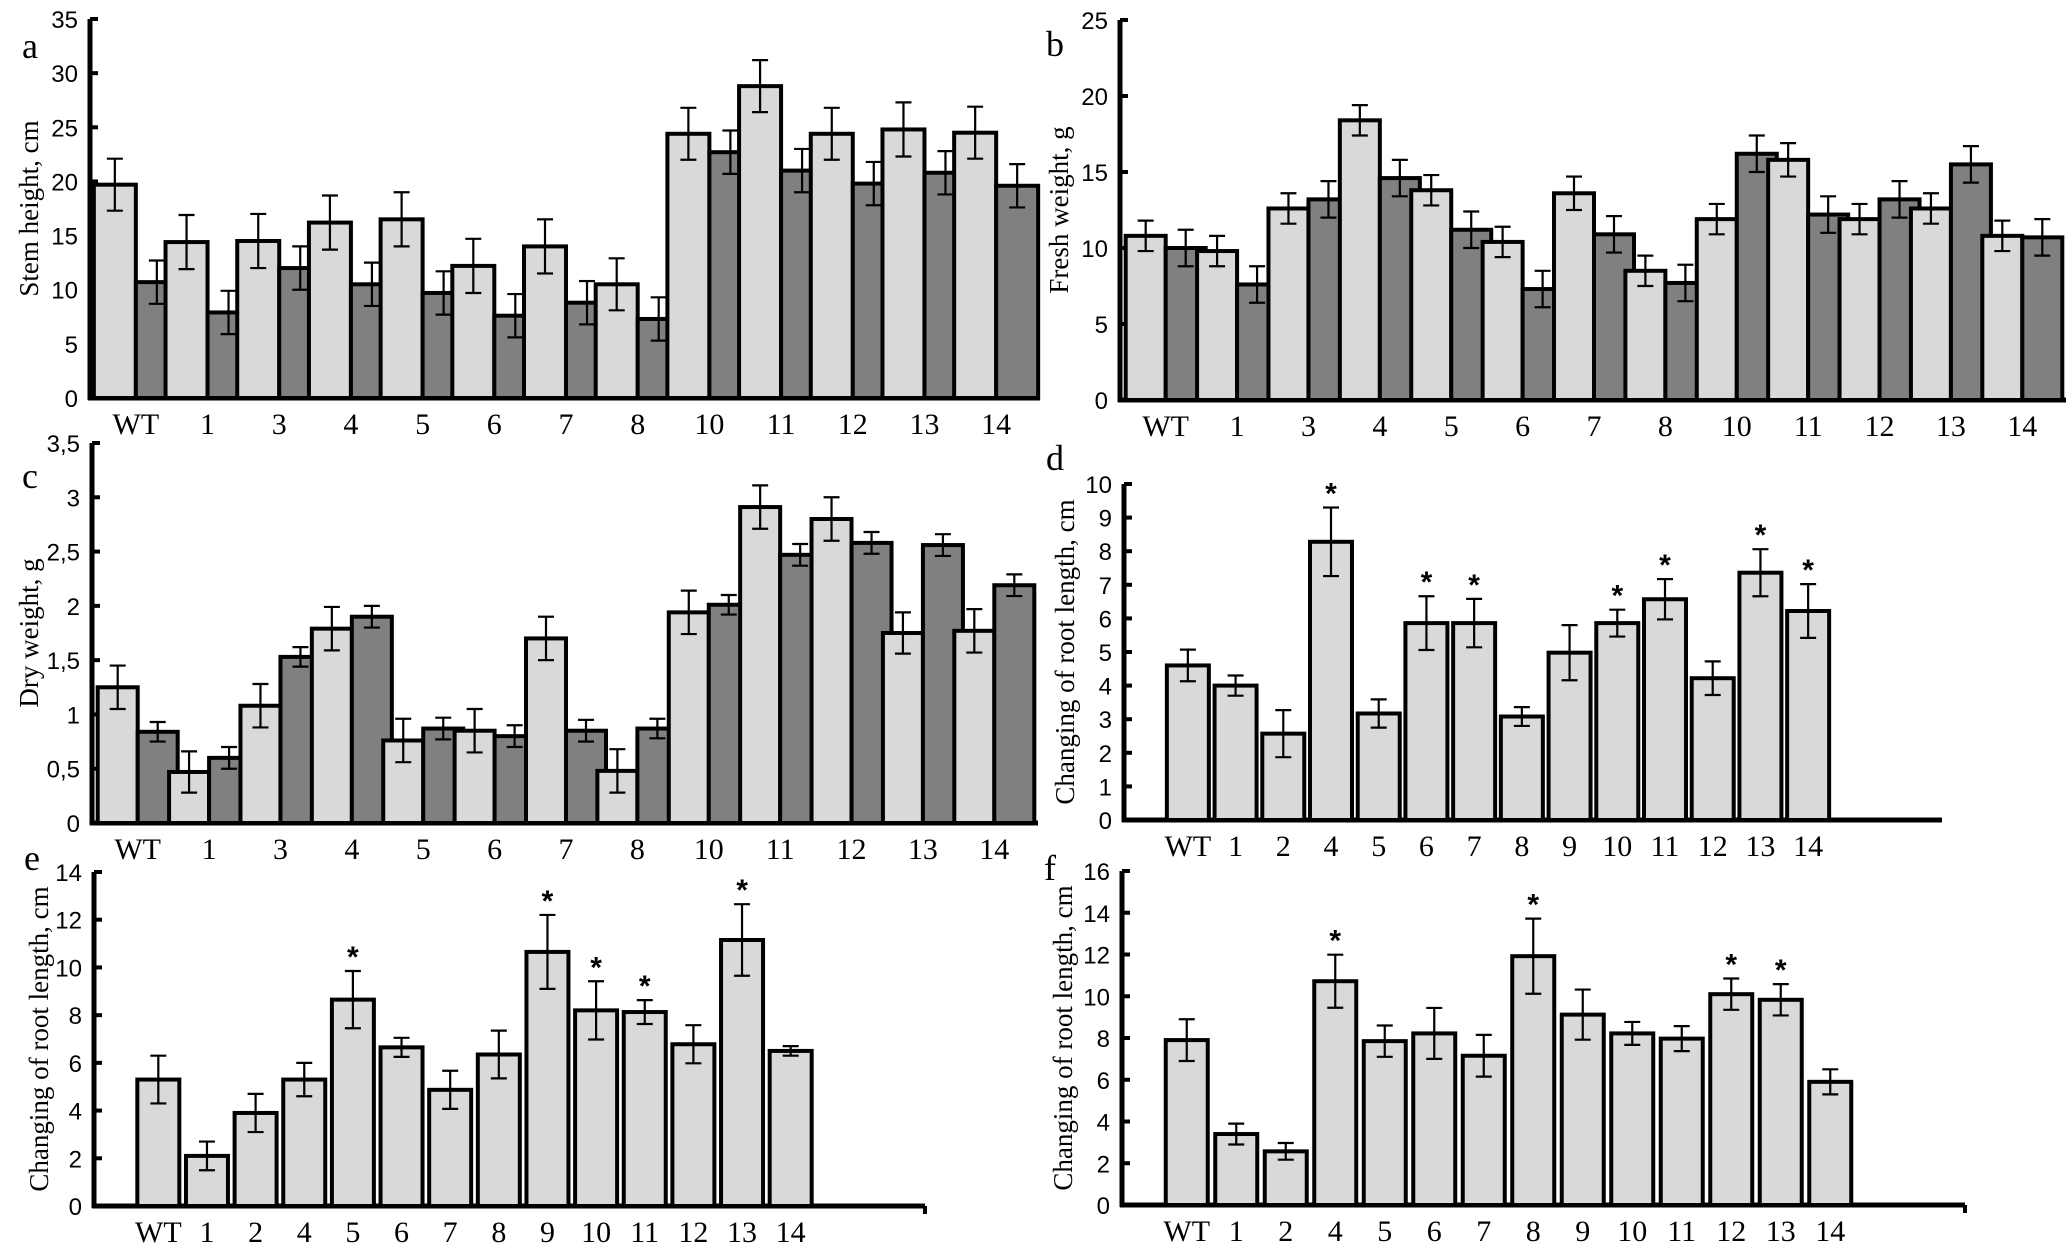 This screenshot has height=1250, width=2070. Describe the element at coordinates (2002, 317) in the screenshot. I see `bar-b-14-s1` at that location.